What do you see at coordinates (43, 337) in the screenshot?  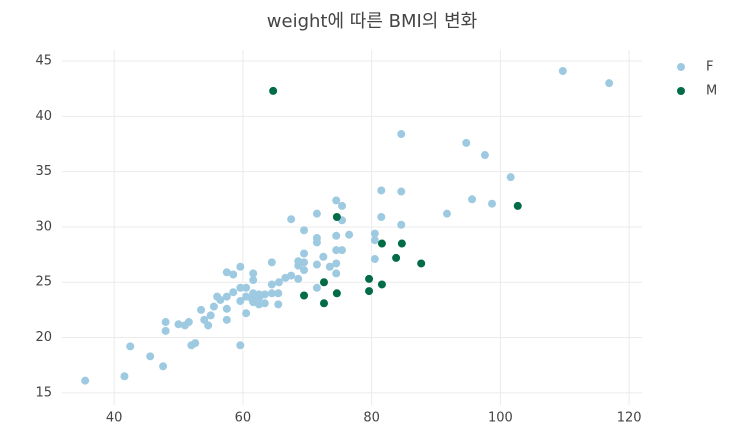 I see `y-tick-label: 20` at bounding box center [43, 337].